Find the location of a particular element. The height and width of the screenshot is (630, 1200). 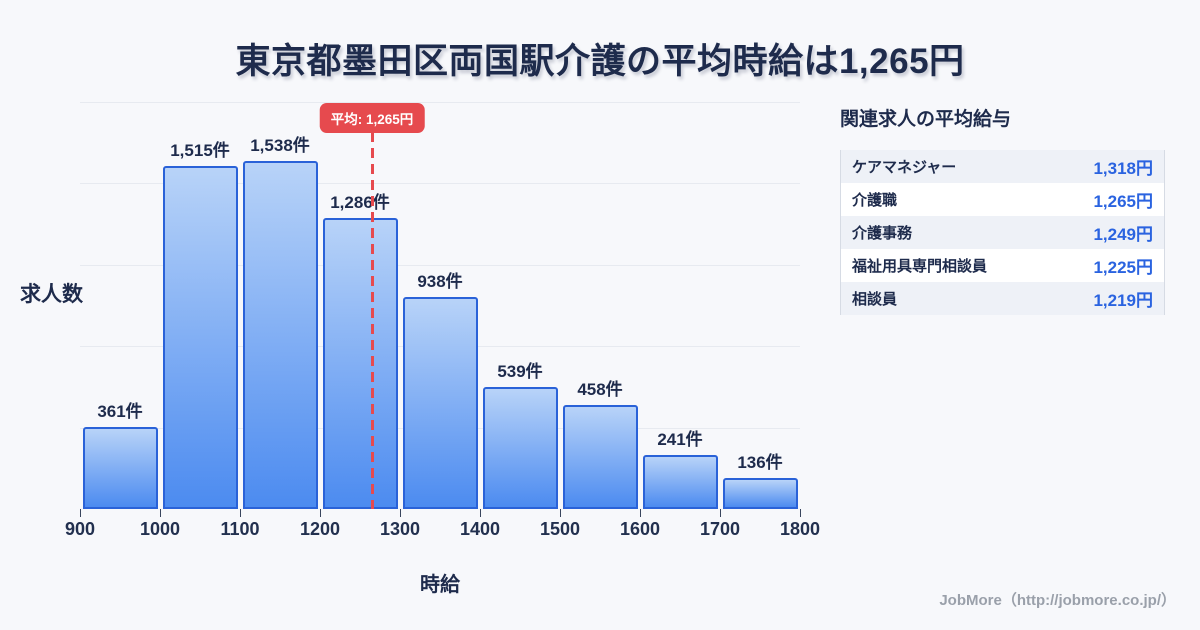

histogram-bin: 1,286件 is located at coordinates (360, 305).